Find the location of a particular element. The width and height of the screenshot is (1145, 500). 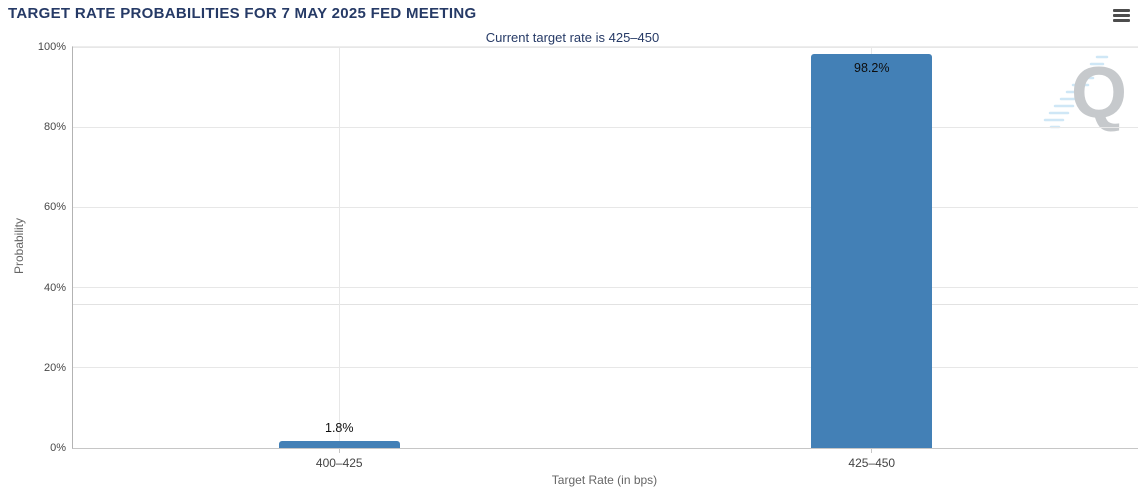

watermark-logo: Q is located at coordinates (1087, 95).